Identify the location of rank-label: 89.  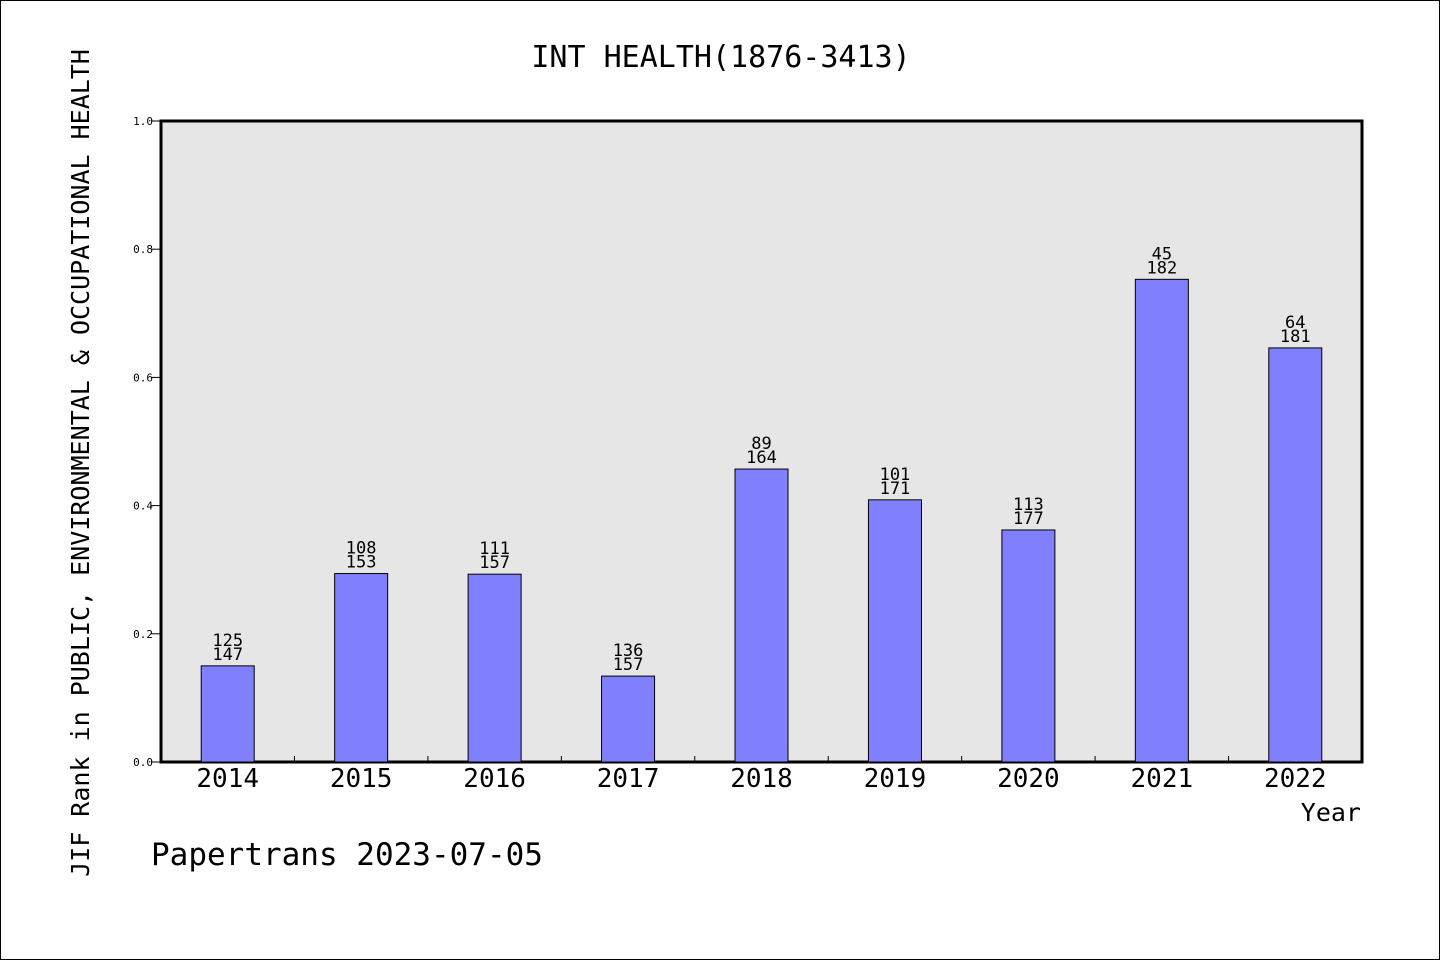
(761, 444).